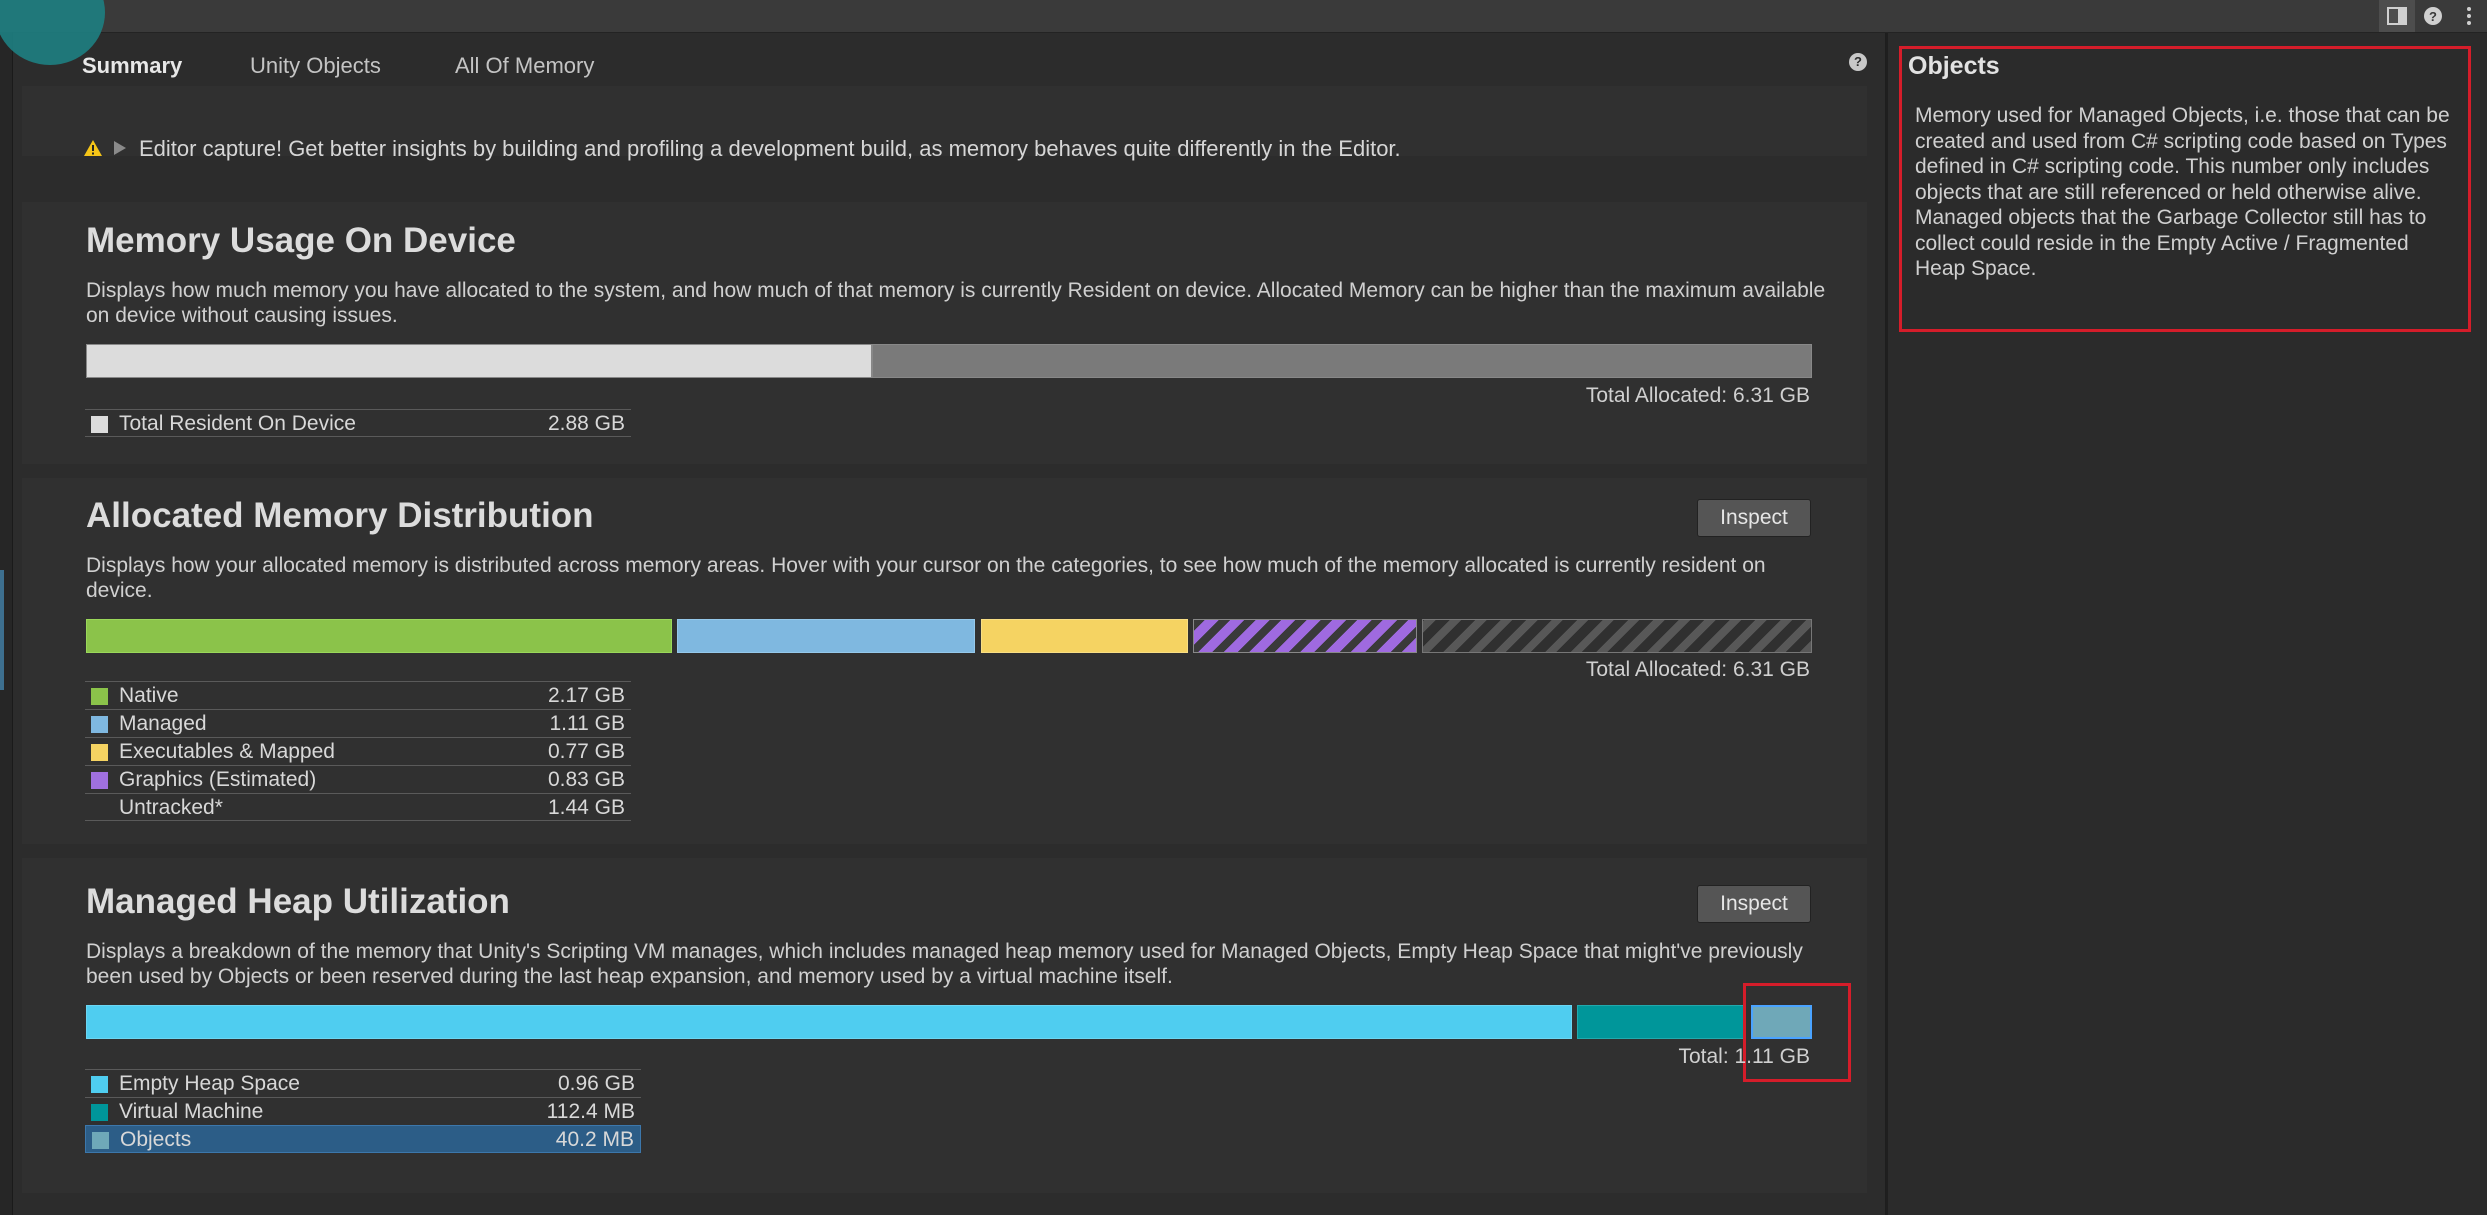 The height and width of the screenshot is (1215, 2487). What do you see at coordinates (826, 636) in the screenshot?
I see `managed-bar` at bounding box center [826, 636].